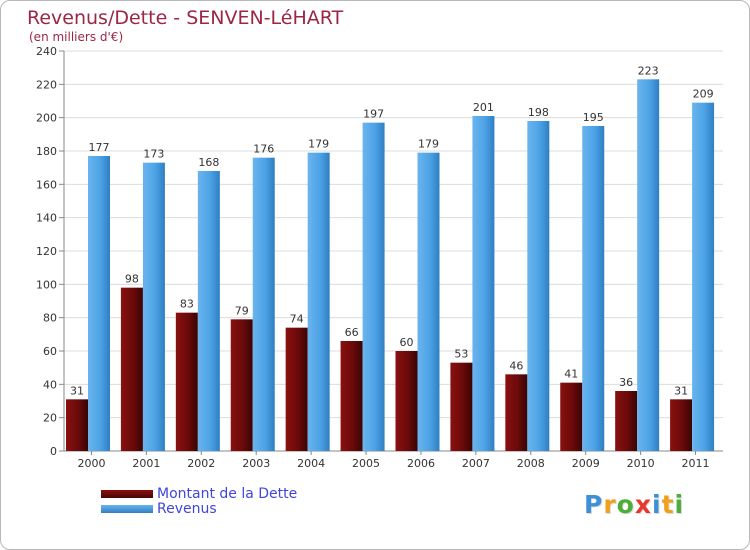 Image resolution: width=750 pixels, height=550 pixels. What do you see at coordinates (641, 463) in the screenshot?
I see `x-tick-label: 2010` at bounding box center [641, 463].